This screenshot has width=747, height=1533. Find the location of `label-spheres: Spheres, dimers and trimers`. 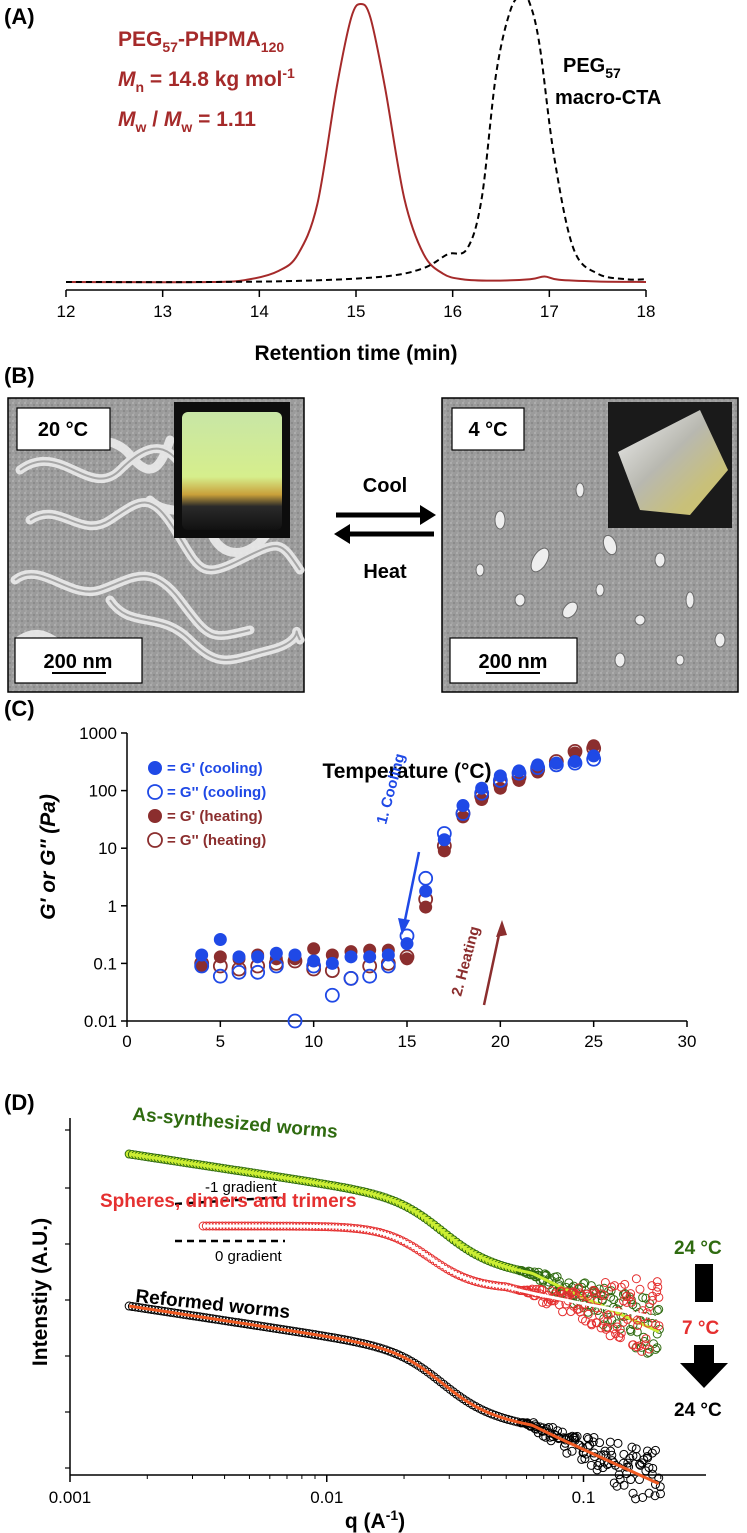

label-spheres: Spheres, dimers and trimers is located at coordinates (228, 1201).